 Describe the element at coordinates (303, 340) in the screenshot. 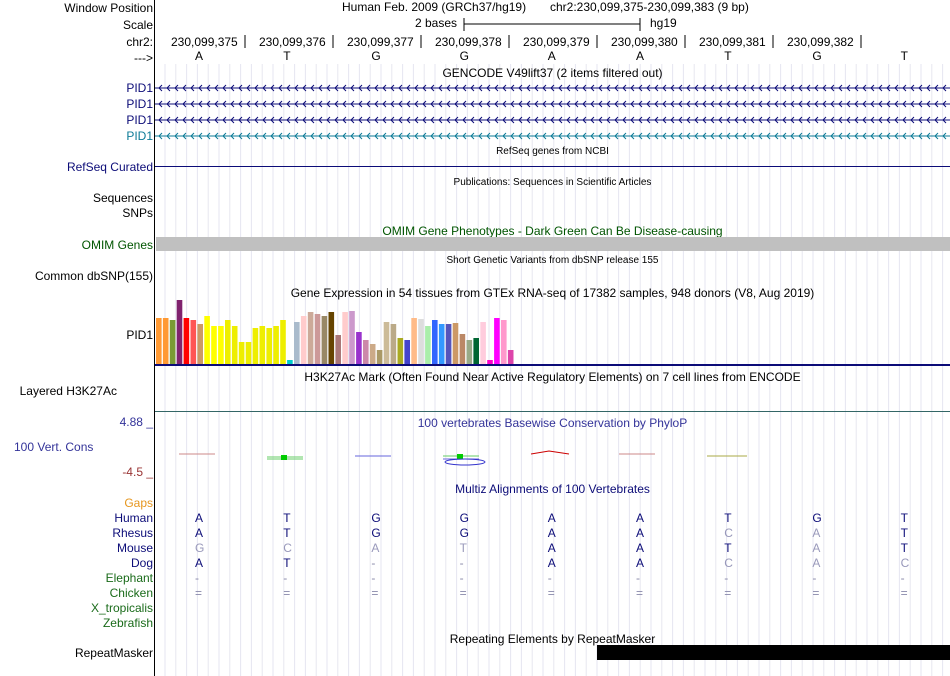

I see `gtex-bar-t22` at that location.